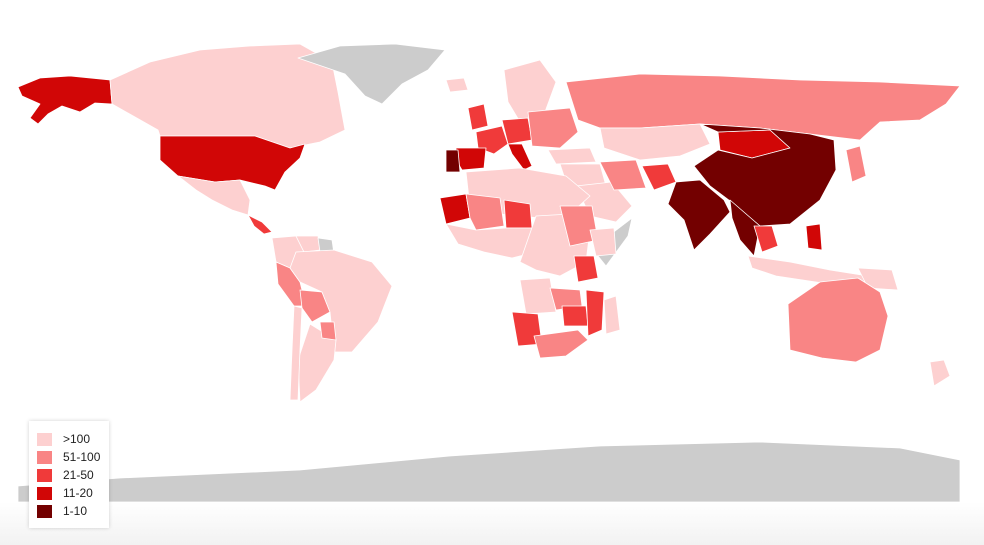 This screenshot has height=545, width=984. What do you see at coordinates (940, 373) in the screenshot?
I see `region-new-zealand` at bounding box center [940, 373].